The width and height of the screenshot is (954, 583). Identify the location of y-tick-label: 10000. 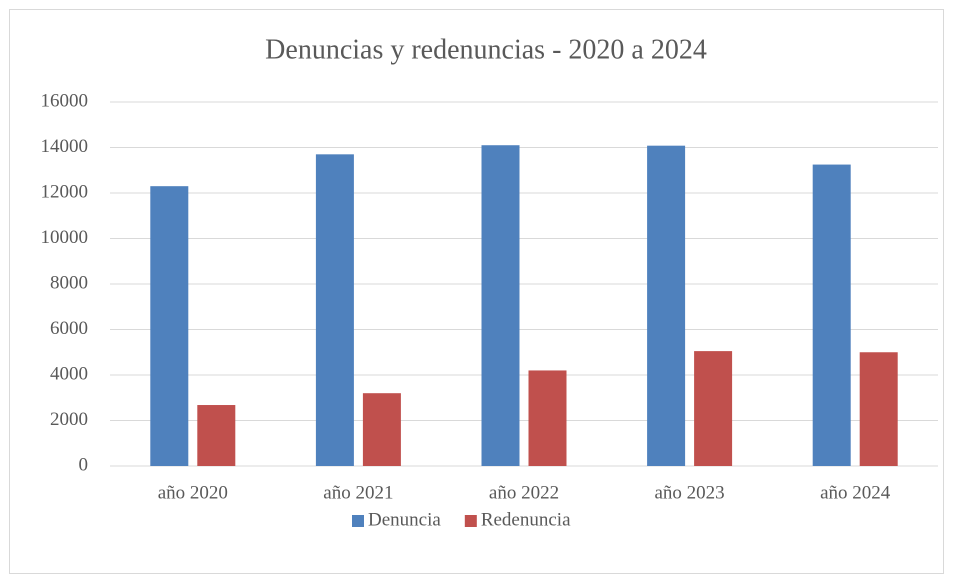
(65, 237).